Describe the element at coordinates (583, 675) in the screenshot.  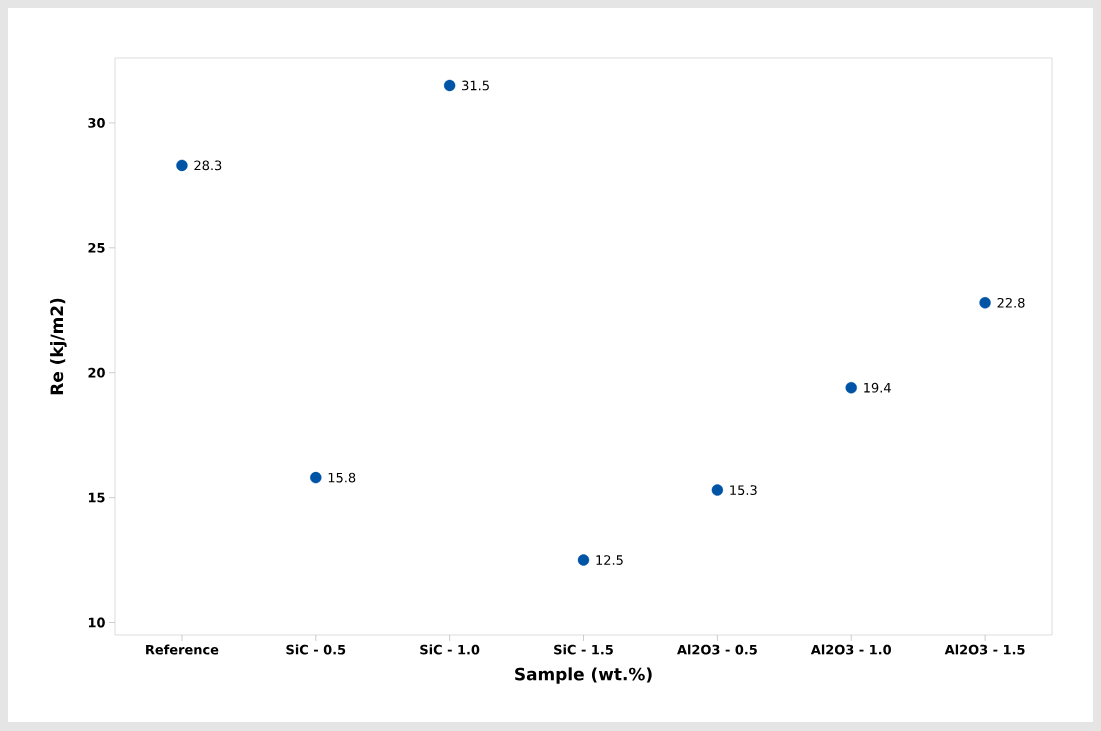
I see `x-axis-title: Sample (wt.%)` at that location.